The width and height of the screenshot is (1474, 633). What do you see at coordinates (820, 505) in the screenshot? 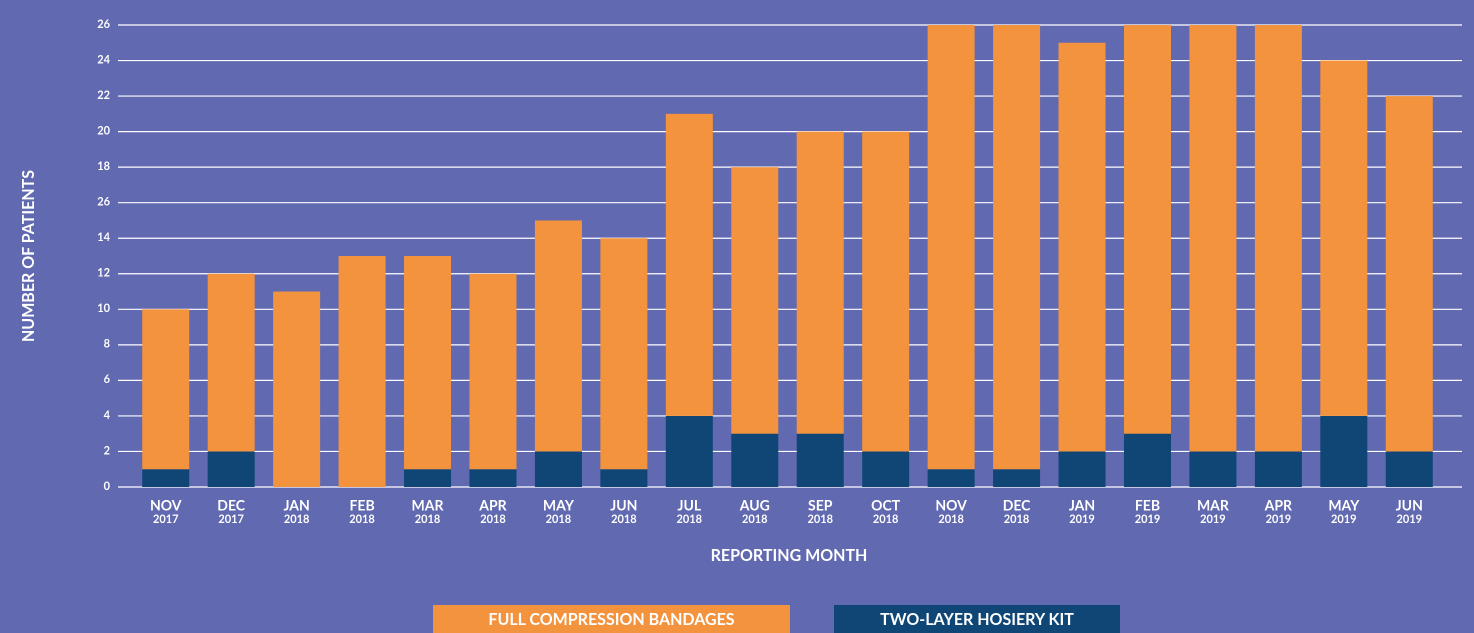
I see `x-tick-label: SEP` at bounding box center [820, 505].